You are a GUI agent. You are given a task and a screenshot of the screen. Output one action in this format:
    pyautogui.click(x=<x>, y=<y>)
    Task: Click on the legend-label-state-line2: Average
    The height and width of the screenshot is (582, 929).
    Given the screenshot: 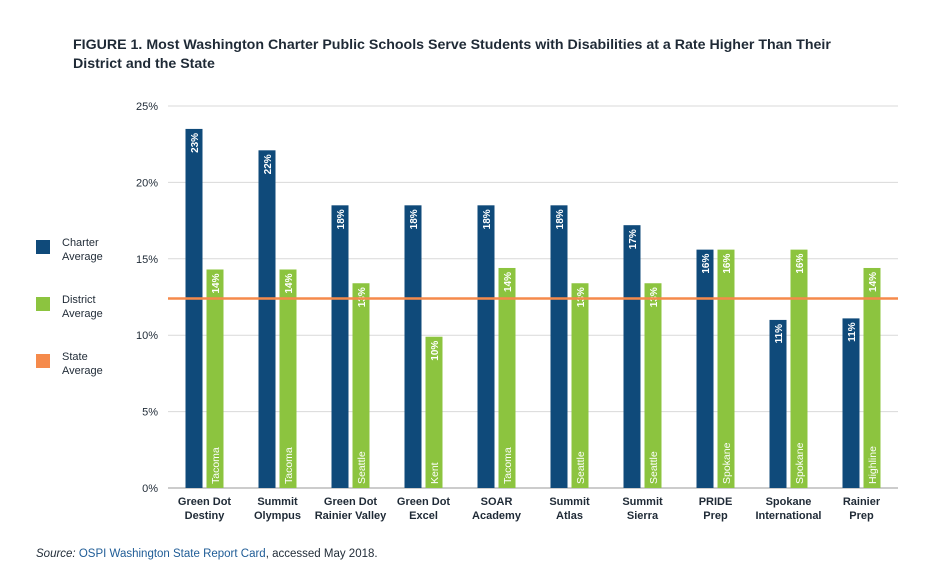 What is the action you would take?
    pyautogui.click(x=82, y=371)
    